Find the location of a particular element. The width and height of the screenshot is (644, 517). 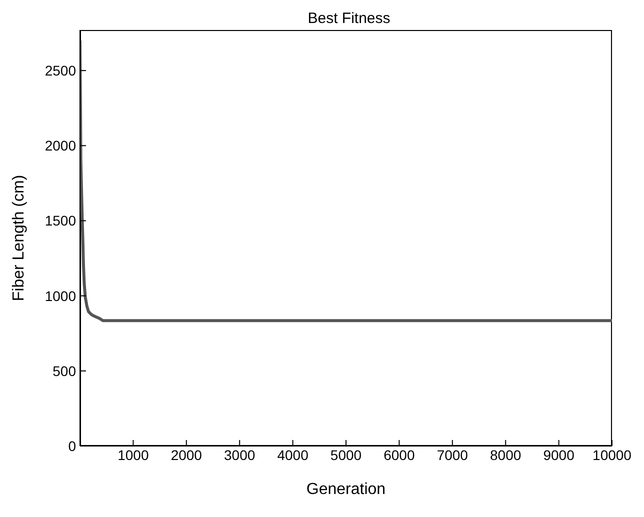

x-tick-label: 6000 is located at coordinates (399, 454).